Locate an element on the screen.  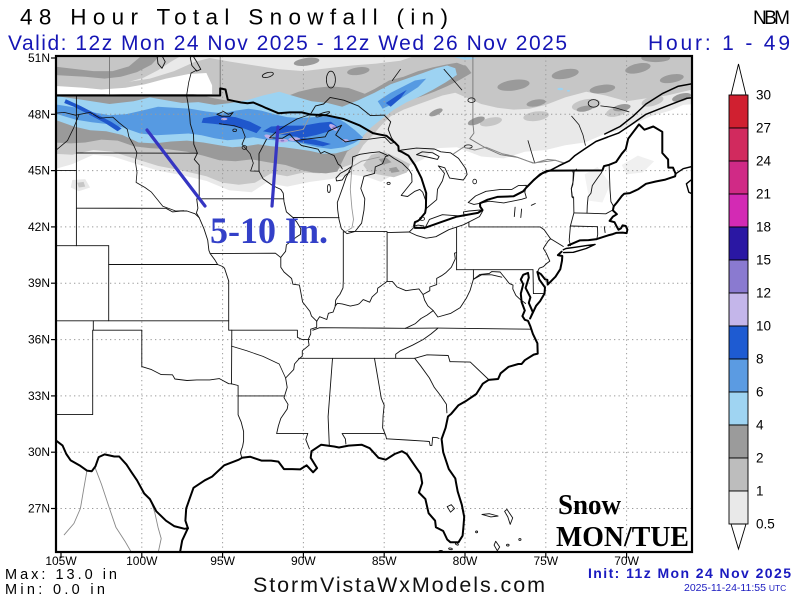
svg-text: 21 is located at coordinates (763, 194).